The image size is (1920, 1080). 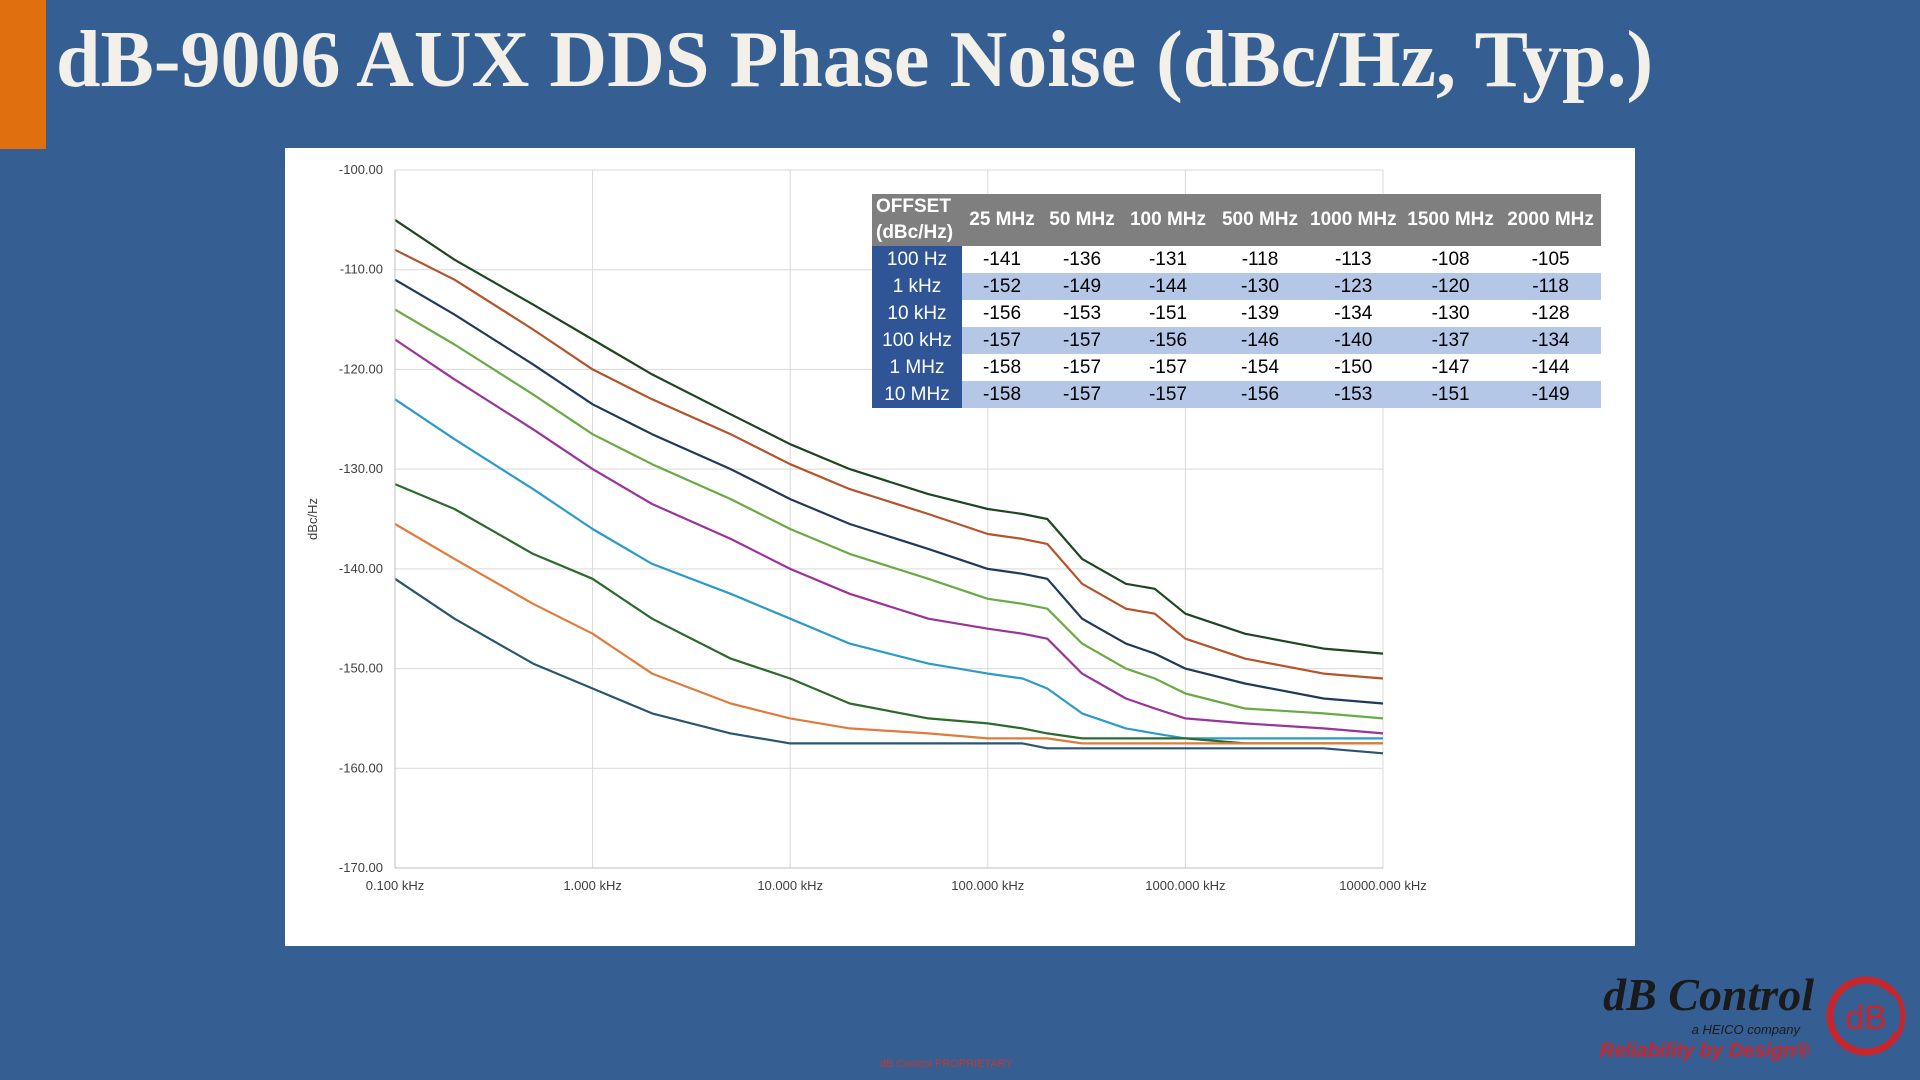 I want to click on table-row: 1 kHz -152 -149 -144 -130 -123 -120 -118, so click(x=1236, y=286).